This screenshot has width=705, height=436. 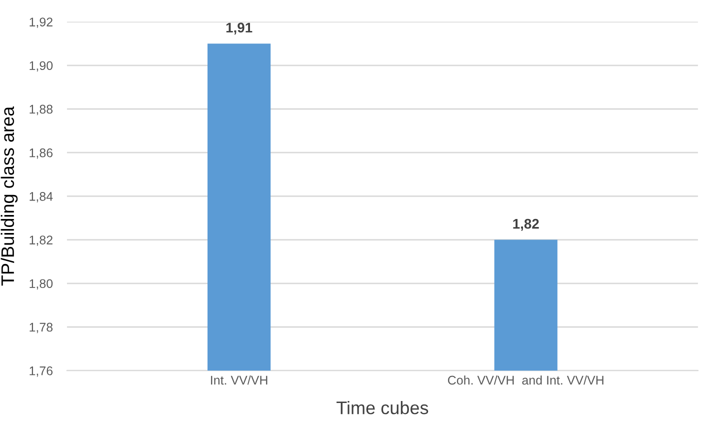 I want to click on x-tick-label: Coh. VV/VH and Int. VV/VH, so click(x=526, y=380).